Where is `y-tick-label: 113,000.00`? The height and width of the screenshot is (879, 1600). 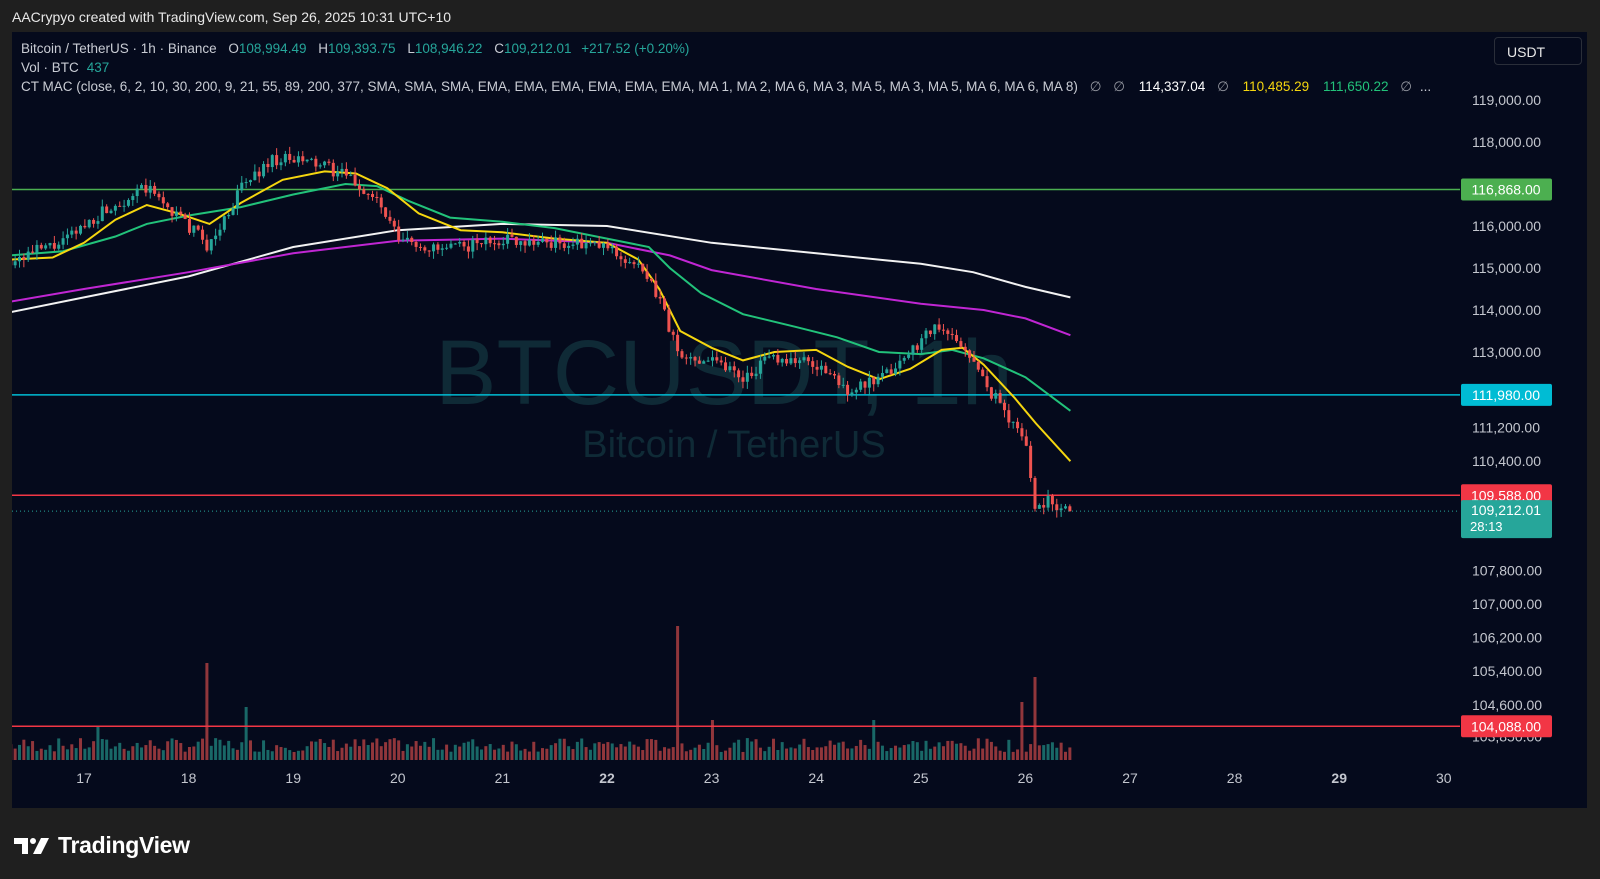 y-tick-label: 113,000.00 is located at coordinates (1506, 352).